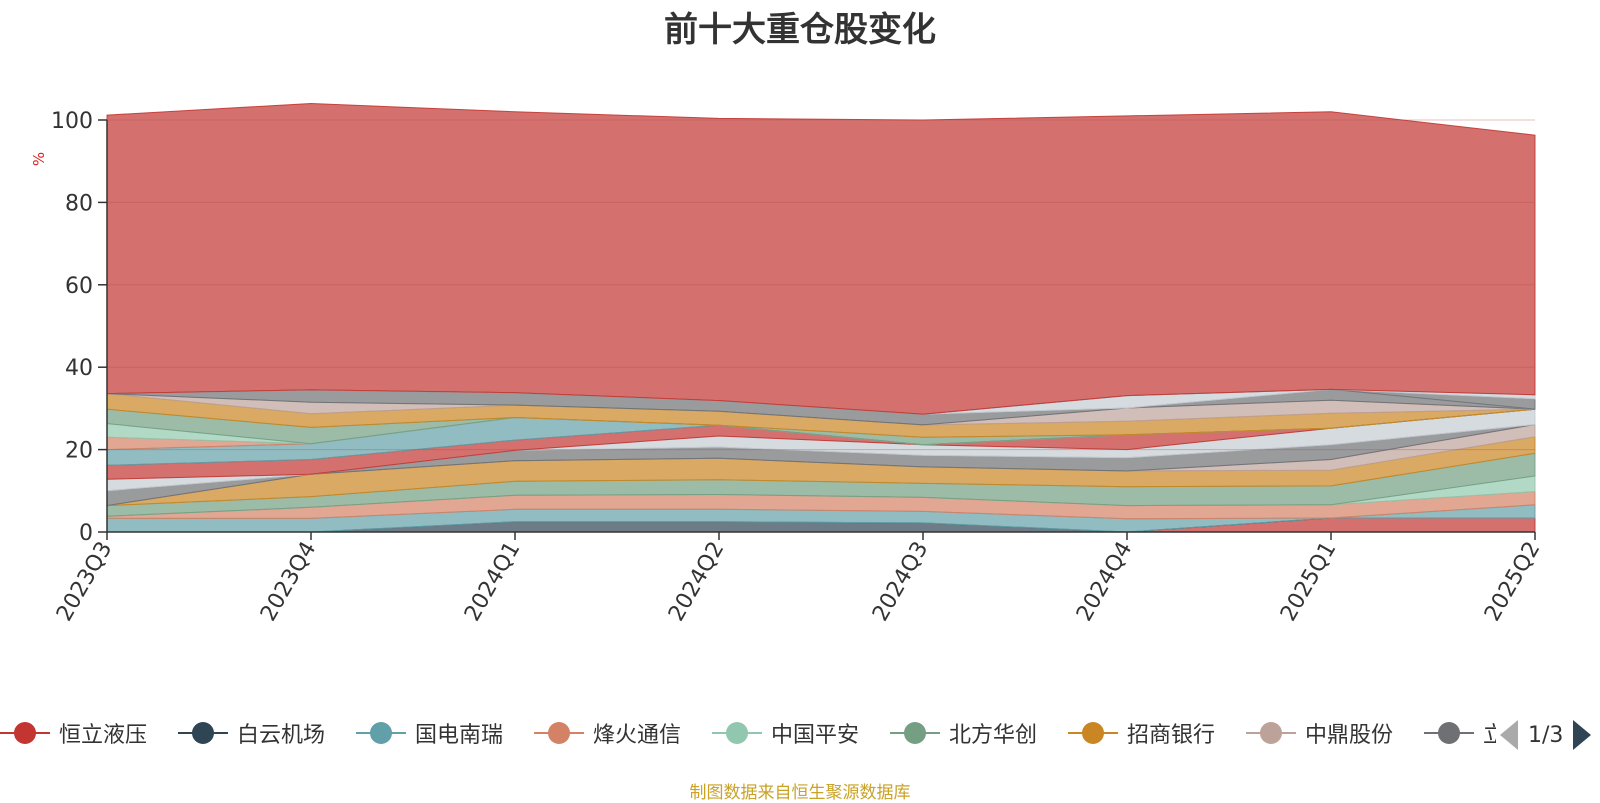 This screenshot has width=1600, height=803. Describe the element at coordinates (281, 735) in the screenshot. I see `legend-label: 白云机场` at that location.